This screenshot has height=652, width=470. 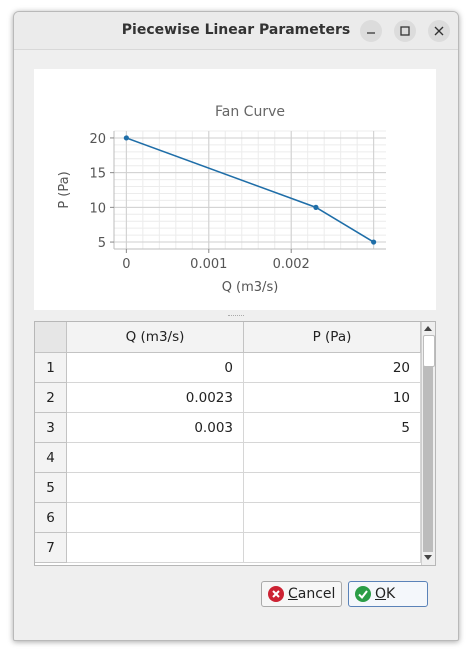 I want to click on x-tick-label: 0, so click(x=126, y=264).